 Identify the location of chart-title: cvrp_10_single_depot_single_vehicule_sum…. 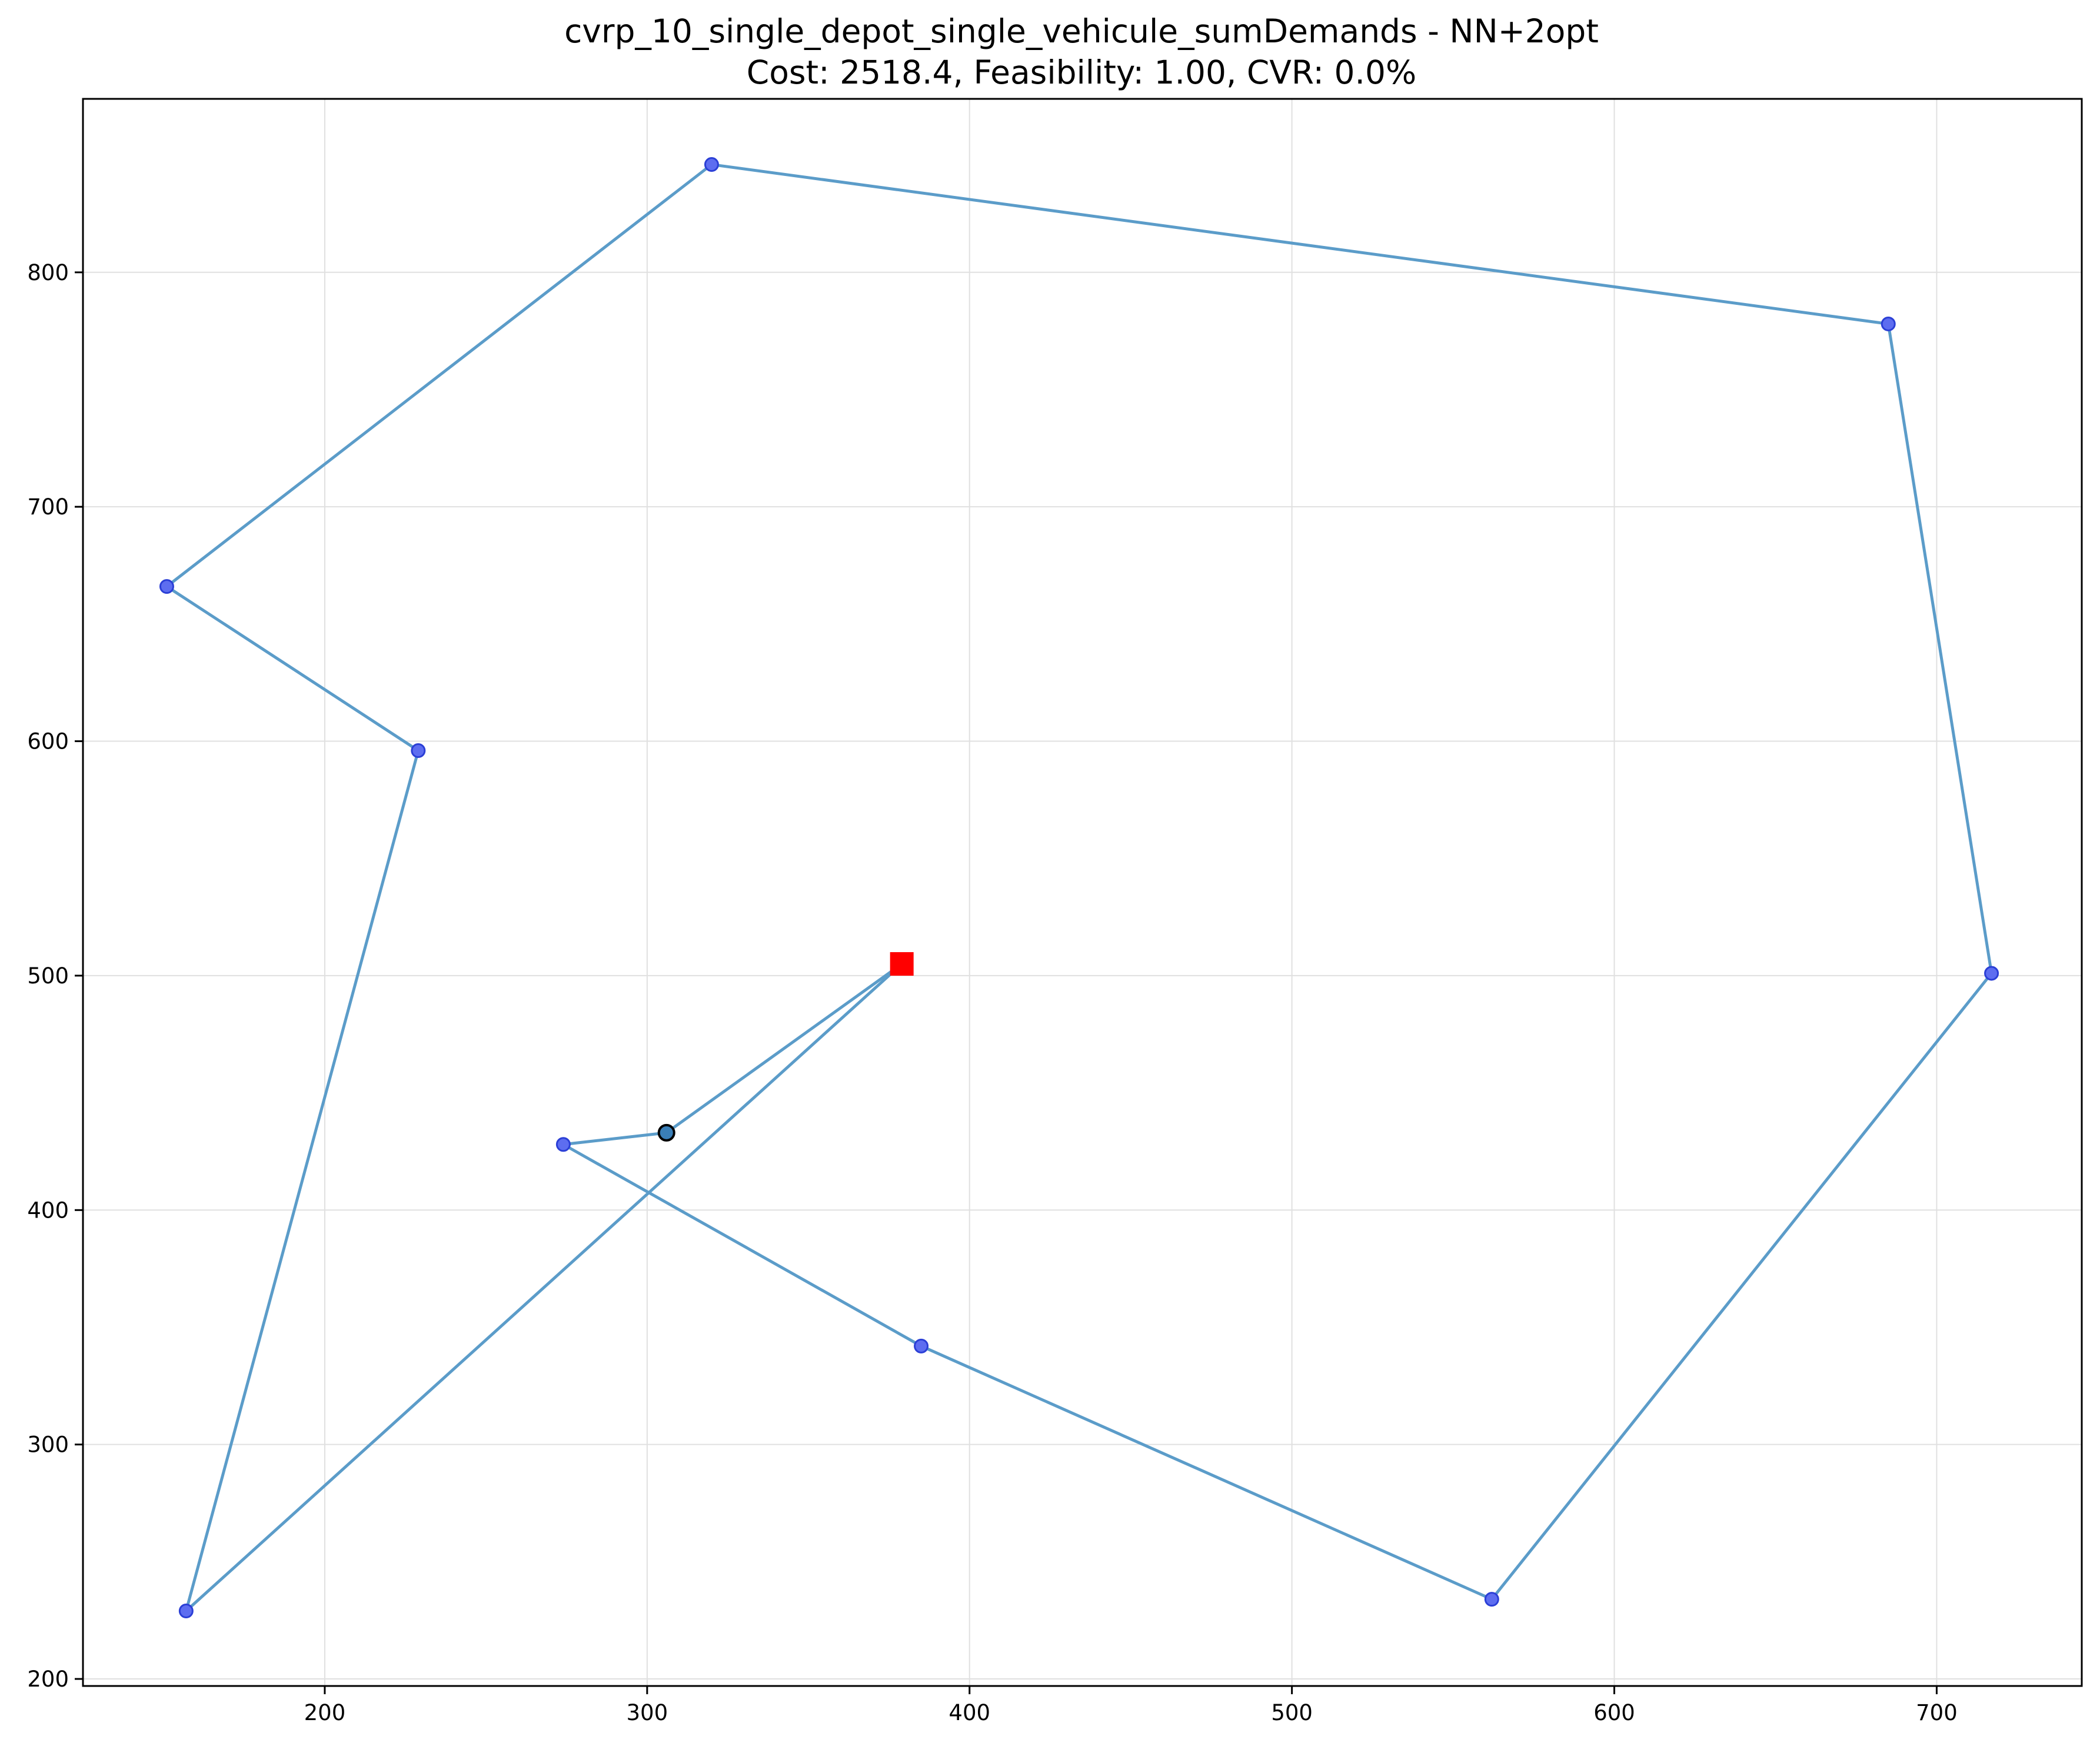
(1081, 31).